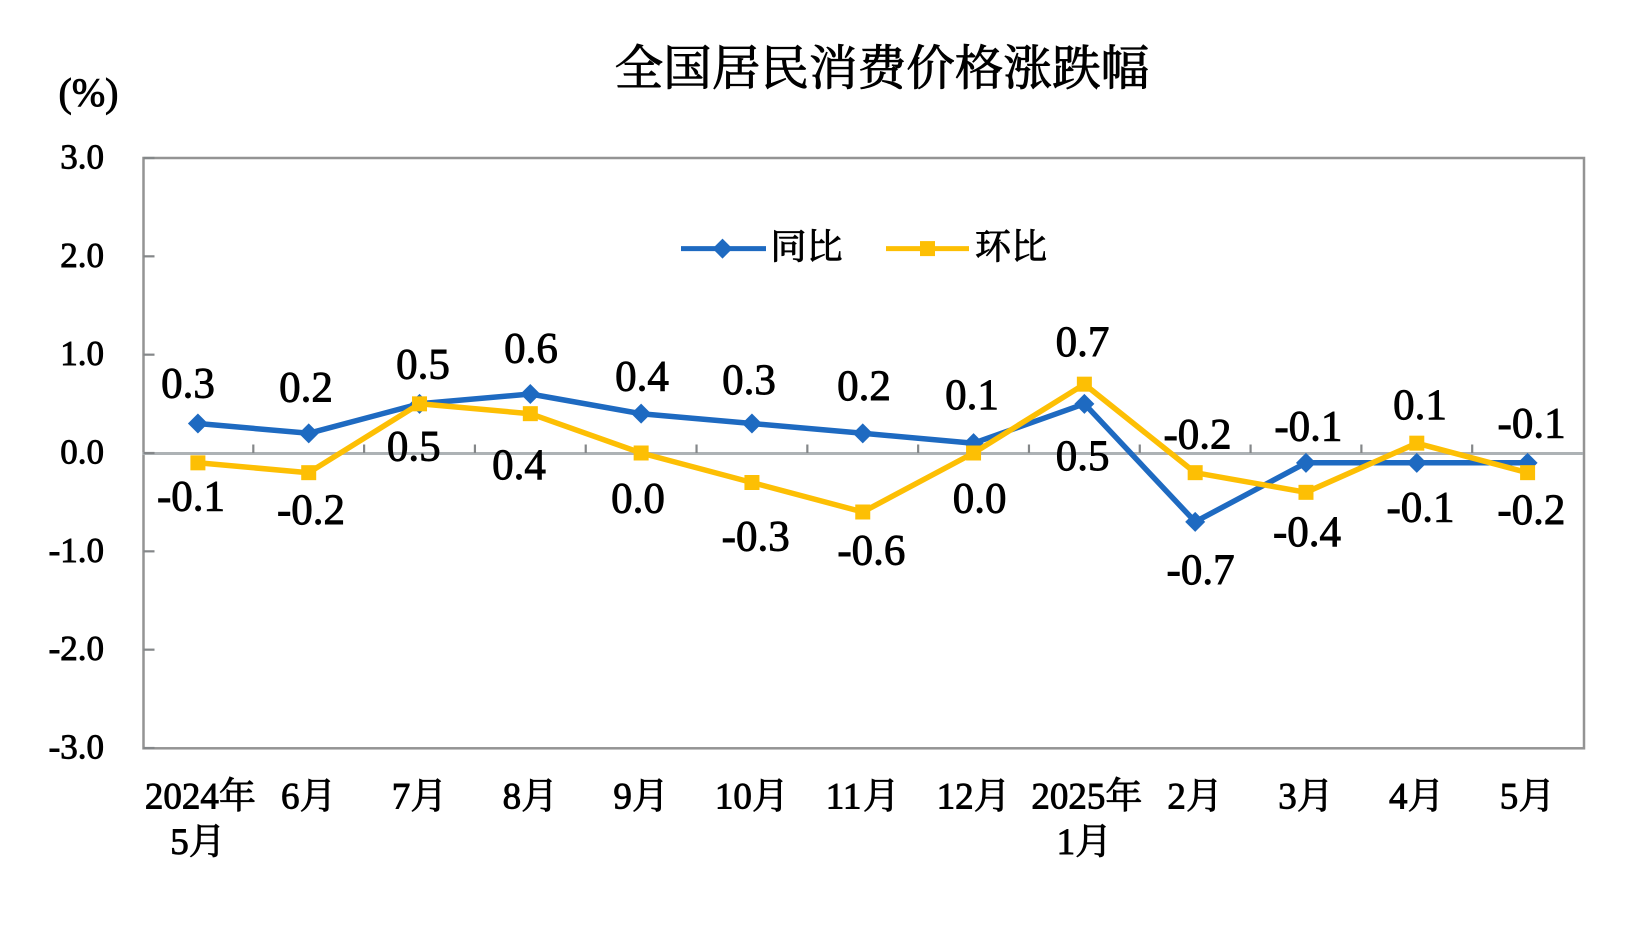 This screenshot has width=1649, height=951. Describe the element at coordinates (290, 797) in the screenshot. I see `svg-text: 6` at that location.